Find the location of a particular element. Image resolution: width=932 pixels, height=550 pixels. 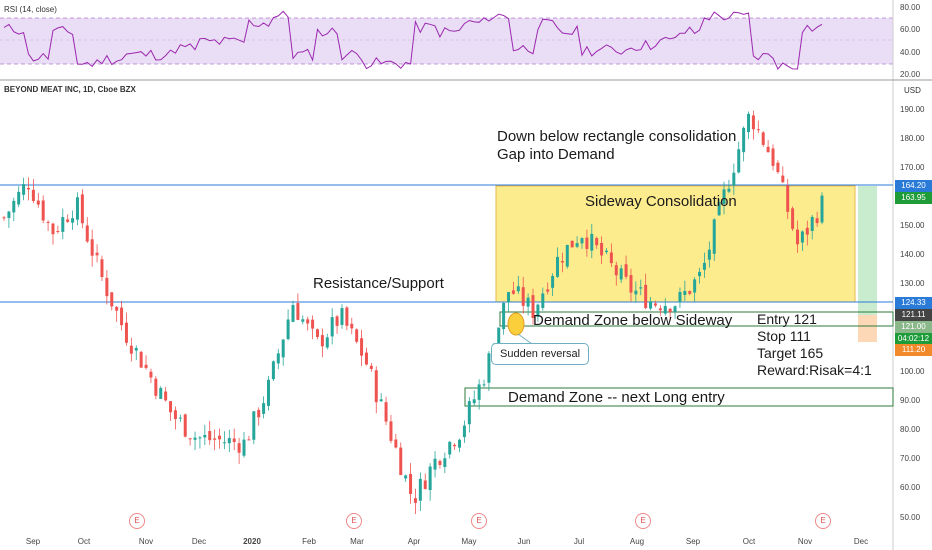

x-tick: May is located at coordinates (469, 541).